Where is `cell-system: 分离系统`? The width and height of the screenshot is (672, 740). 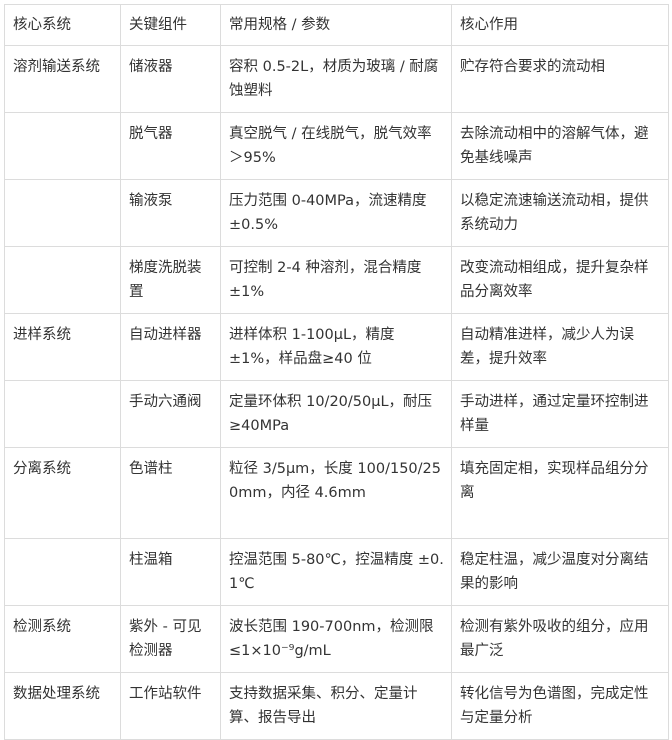 cell-system: 分离系统 is located at coordinates (62, 493).